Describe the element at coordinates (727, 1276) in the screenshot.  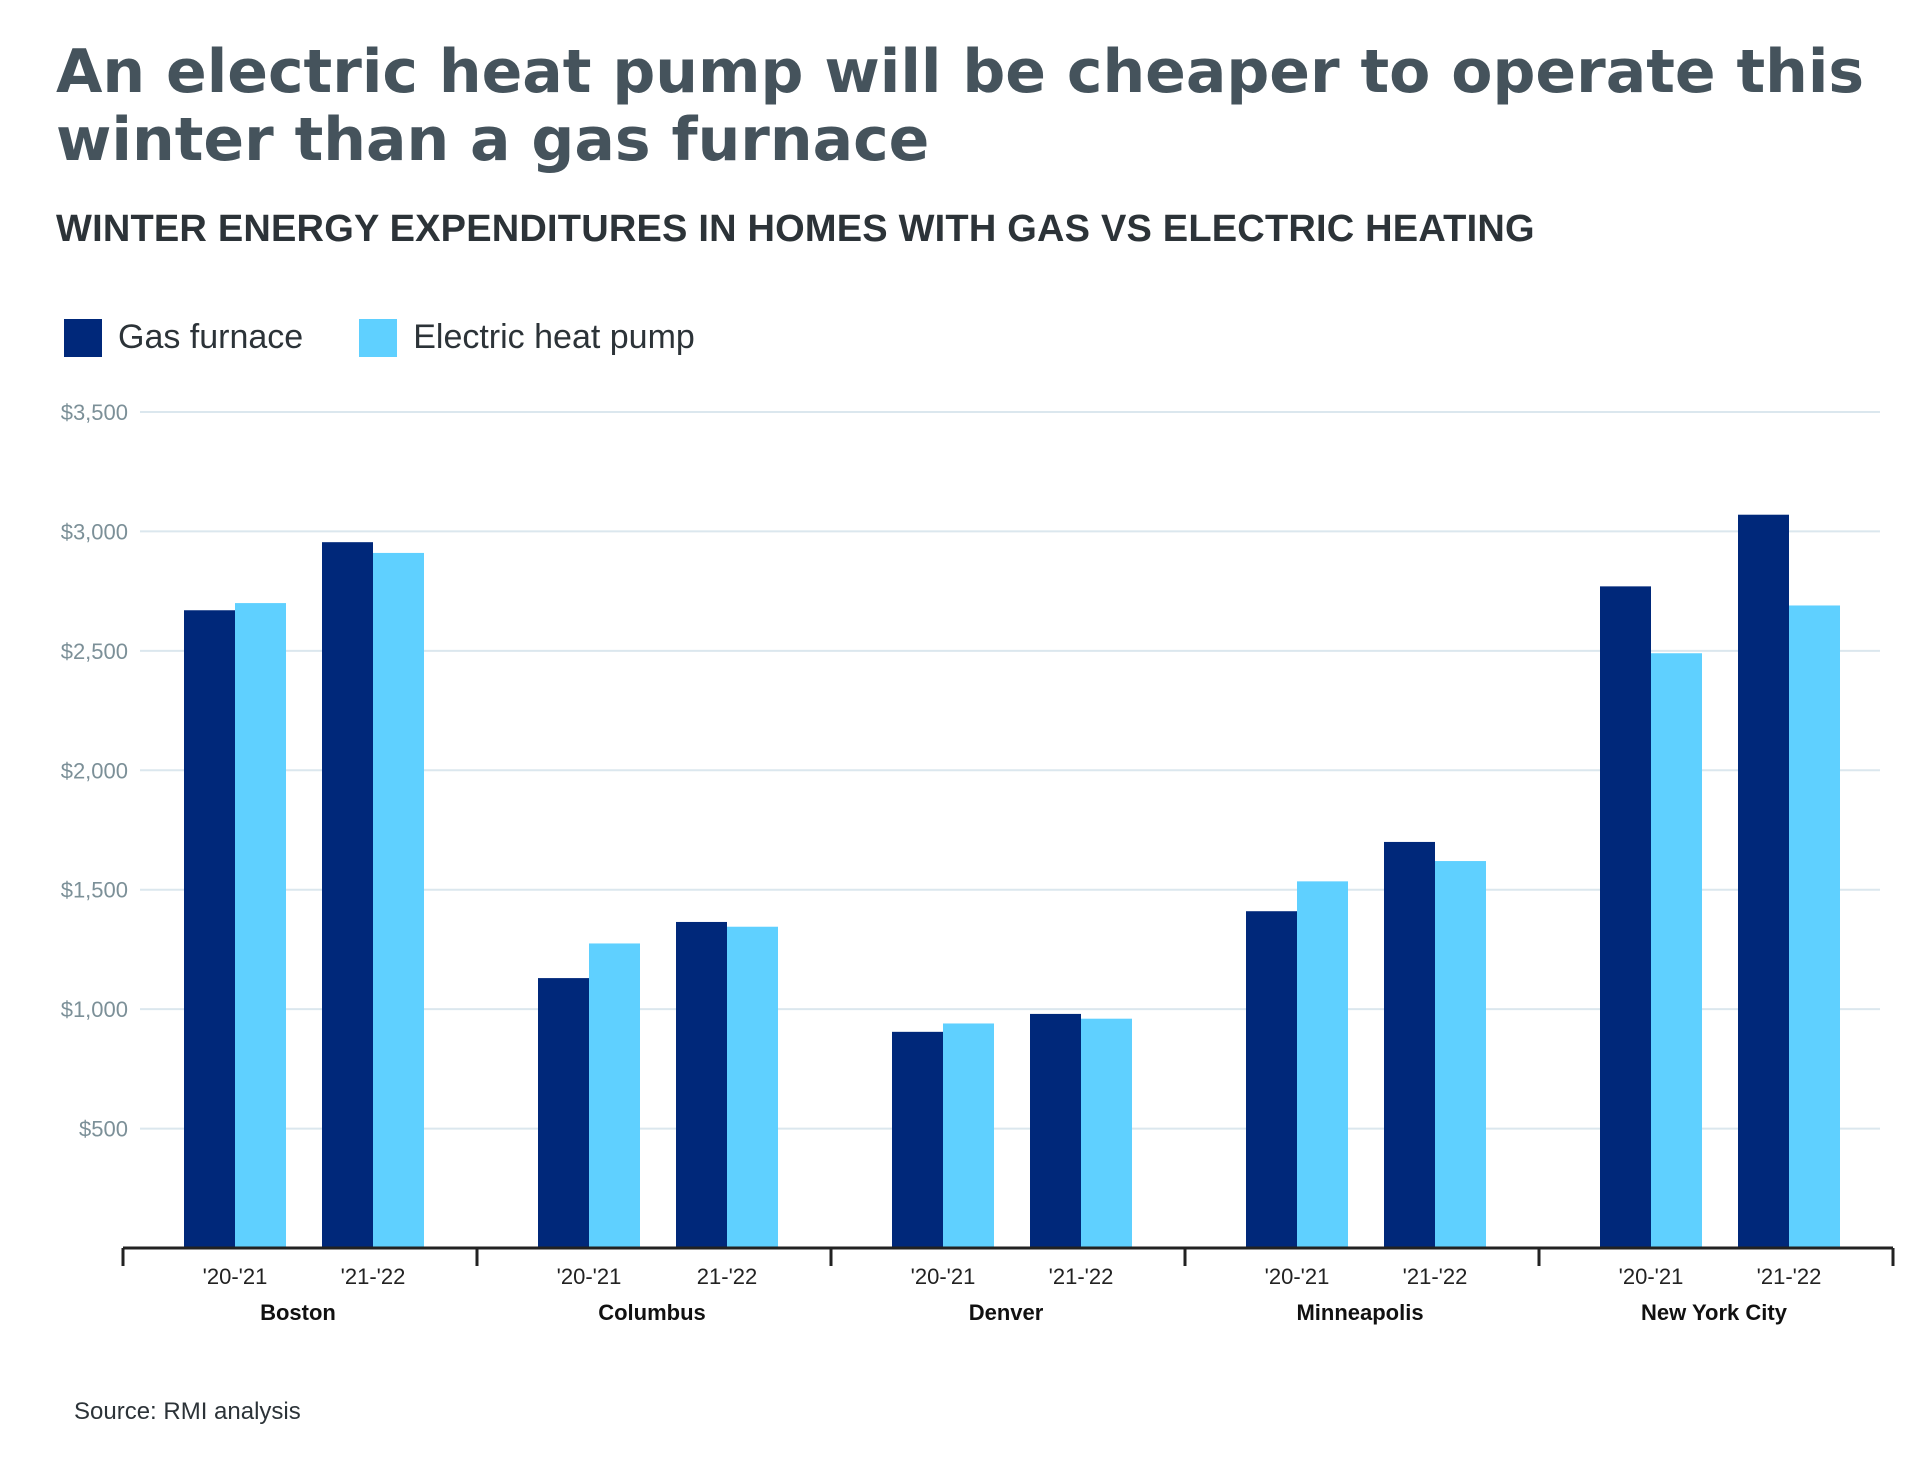
I see `period-label: 21-'22` at that location.